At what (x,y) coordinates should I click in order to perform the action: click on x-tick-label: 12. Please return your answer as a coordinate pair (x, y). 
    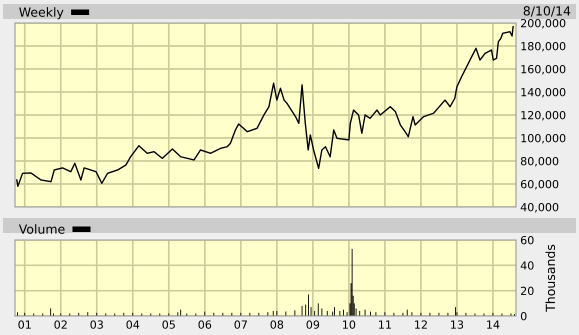
    Looking at the image, I should click on (421, 324).